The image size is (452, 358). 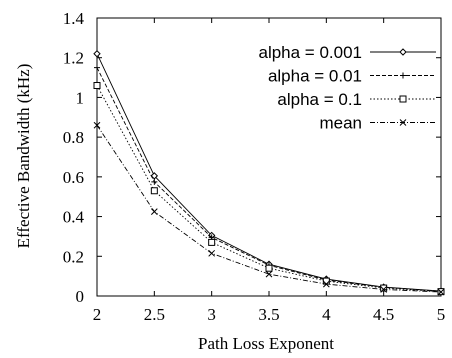 I want to click on x-tick-label: 4, so click(x=326, y=314).